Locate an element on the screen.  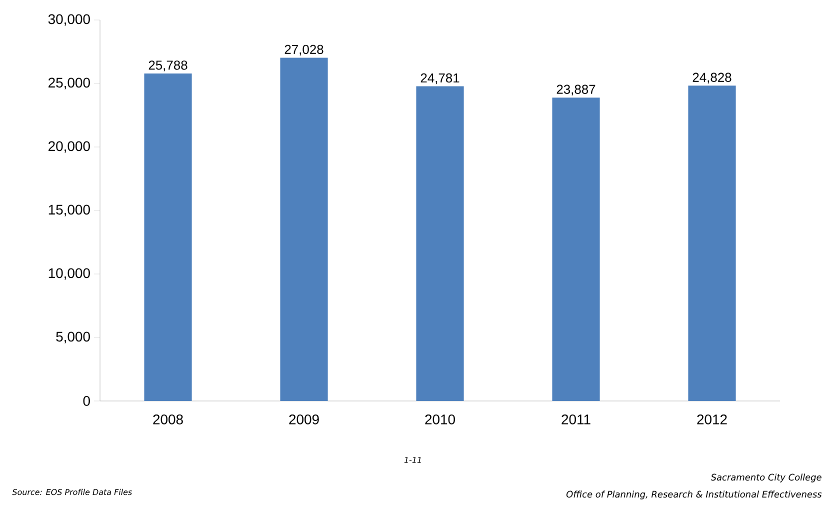
y-tick-label: 15,000 is located at coordinates (69, 210).